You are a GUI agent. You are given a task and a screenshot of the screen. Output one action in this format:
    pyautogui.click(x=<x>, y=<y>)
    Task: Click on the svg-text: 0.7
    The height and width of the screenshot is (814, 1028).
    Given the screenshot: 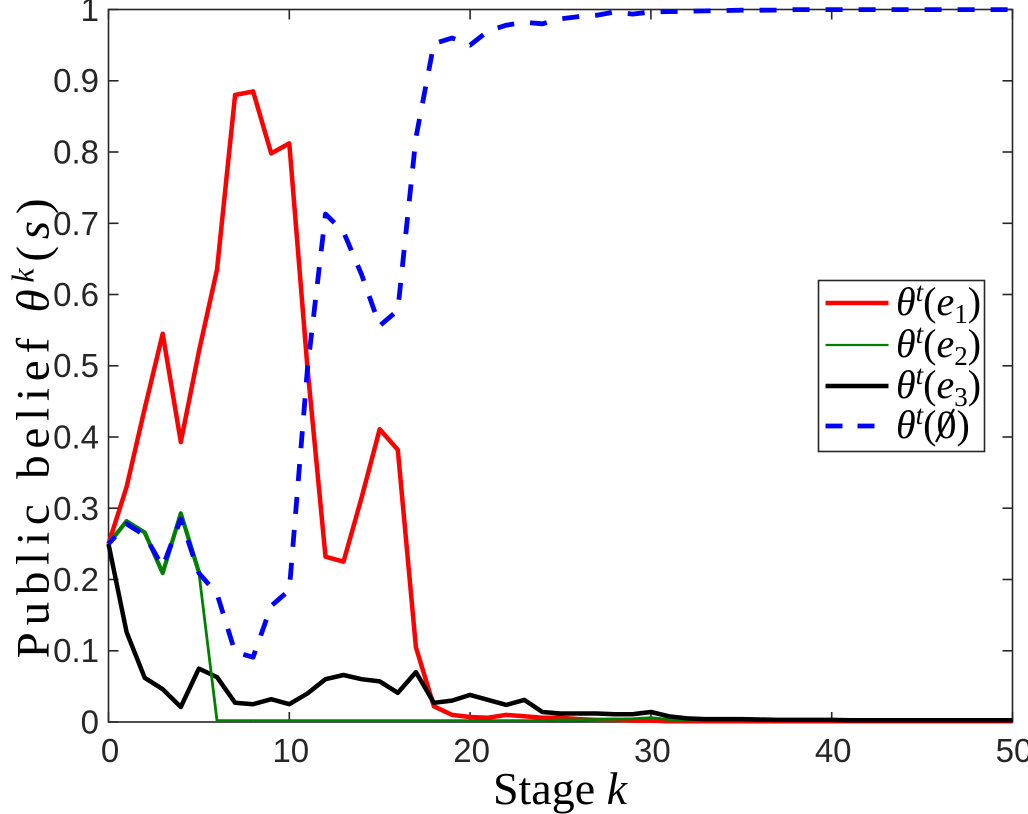 What is the action you would take?
    pyautogui.click(x=76, y=223)
    